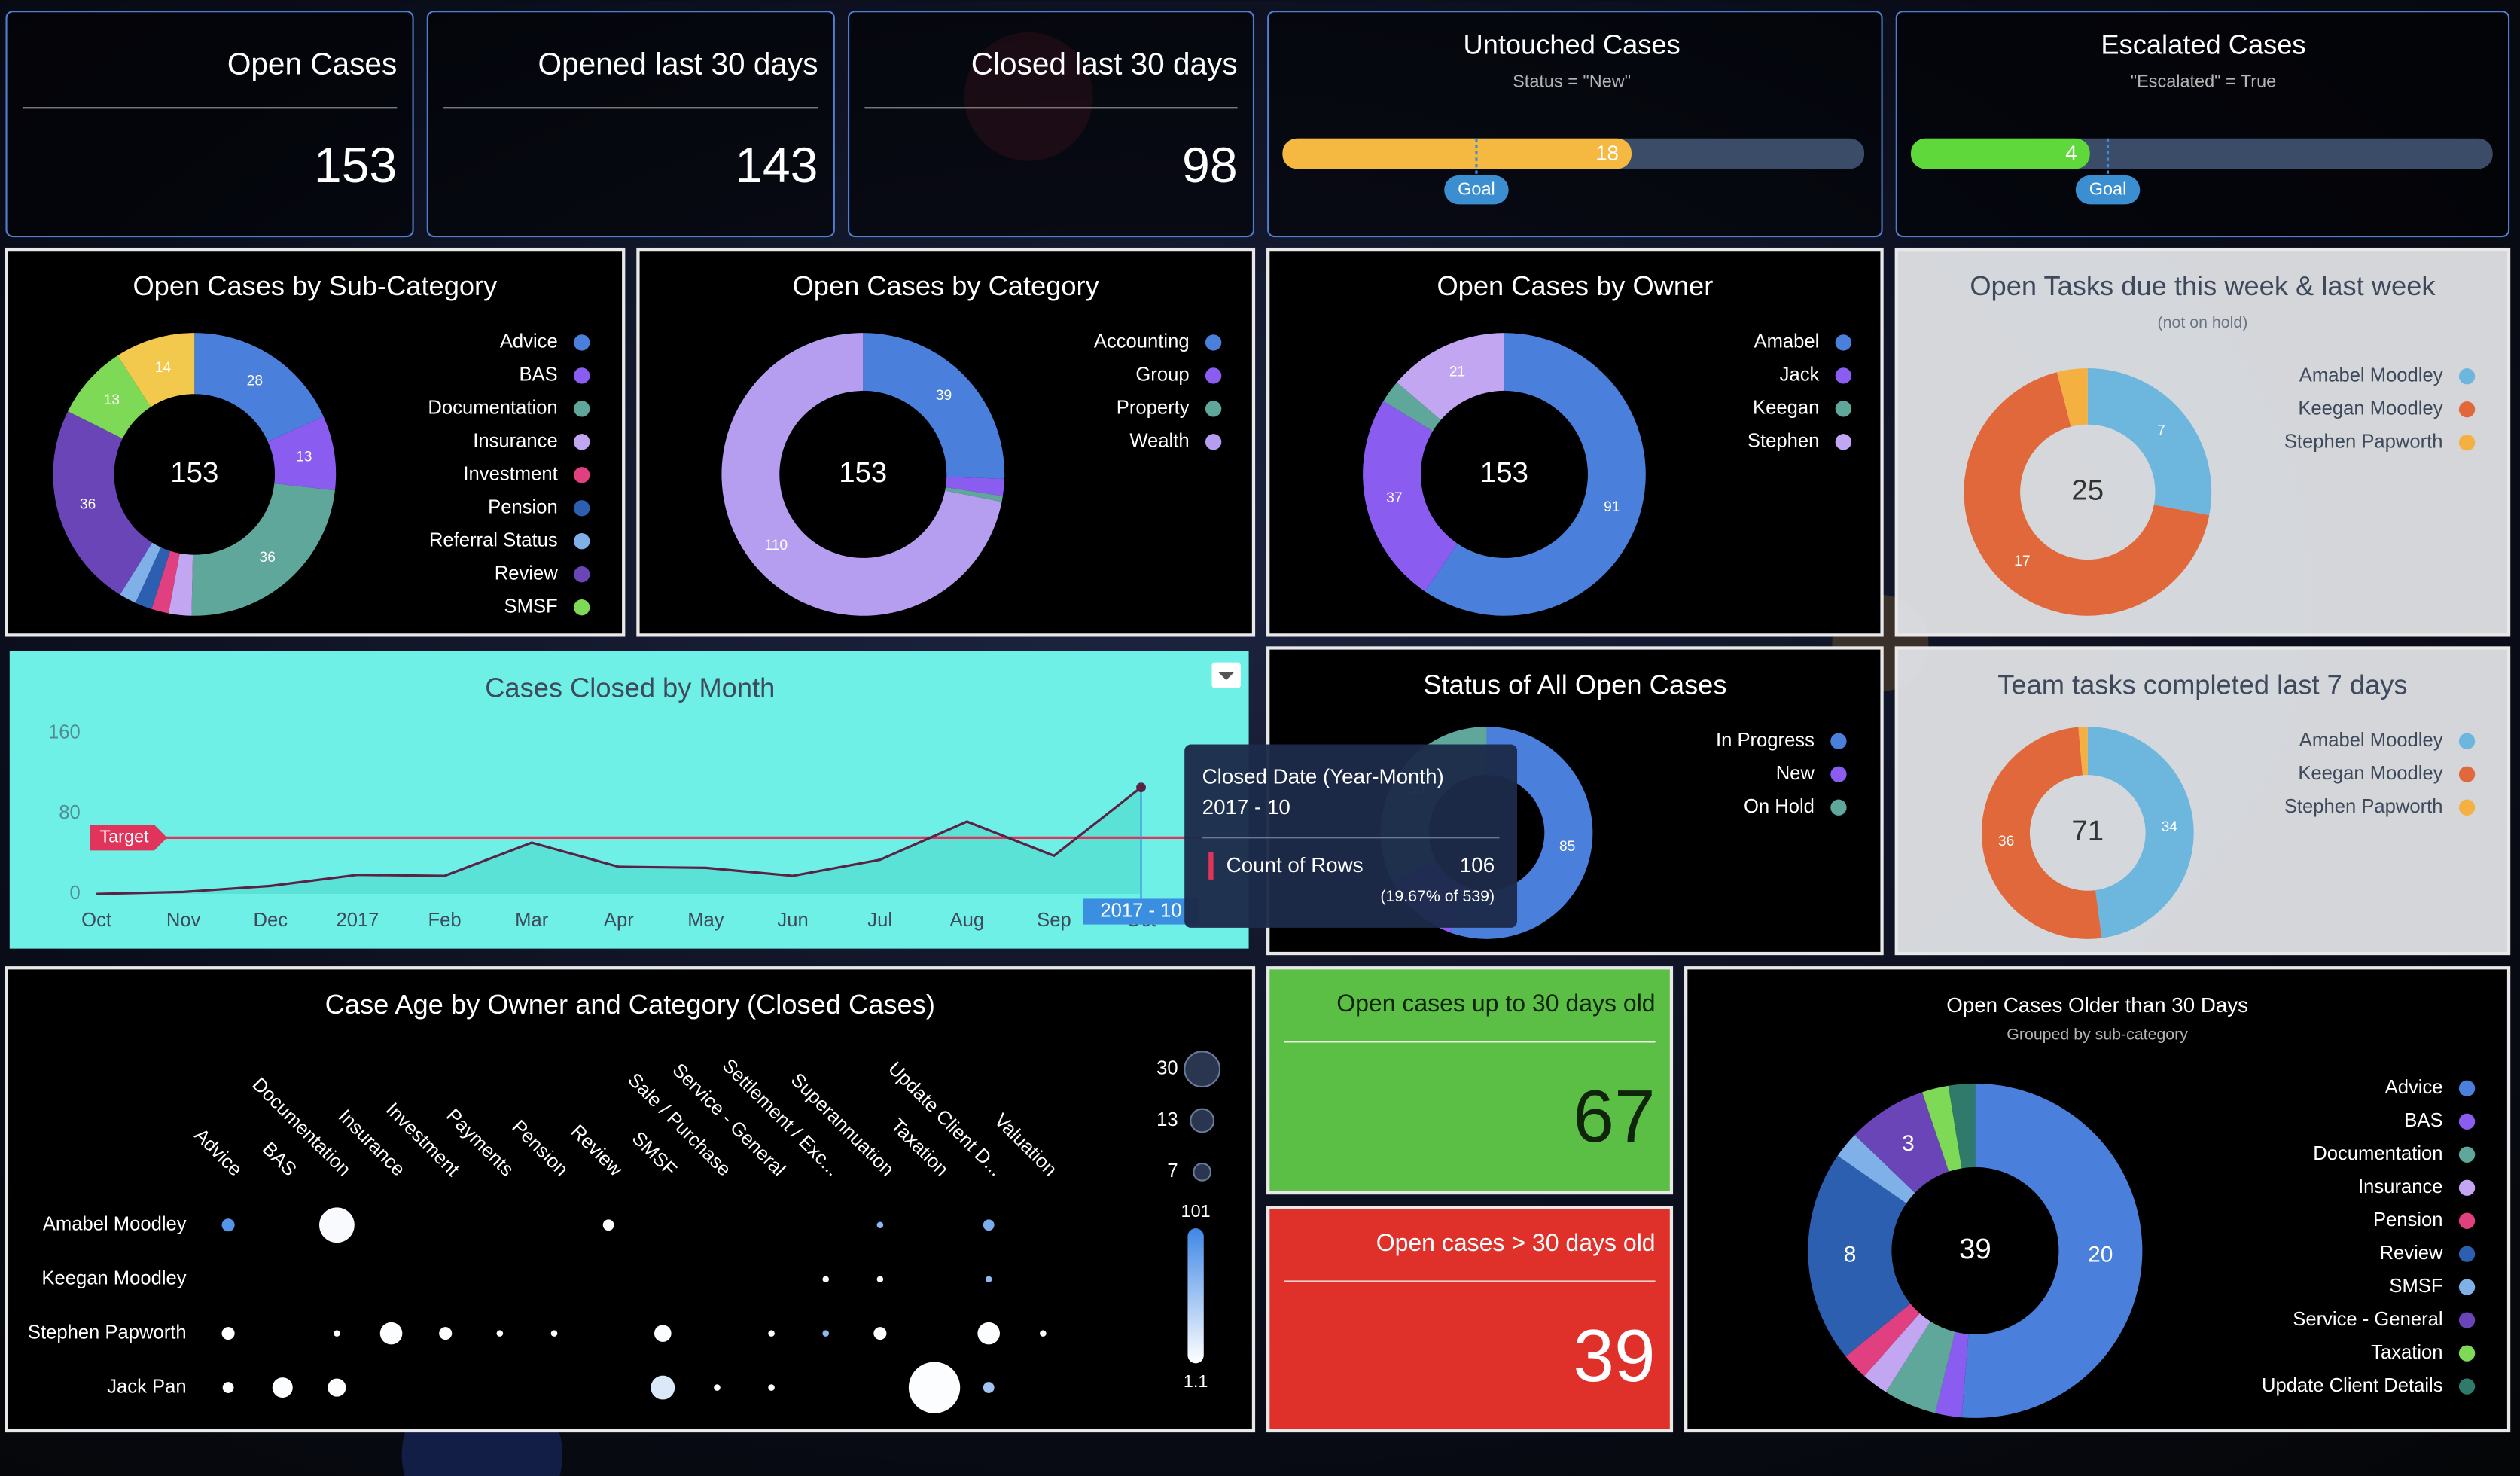 This screenshot has width=2520, height=1476. What do you see at coordinates (108, 1332) in the screenshot?
I see `row-label: Stephen Papworth` at bounding box center [108, 1332].